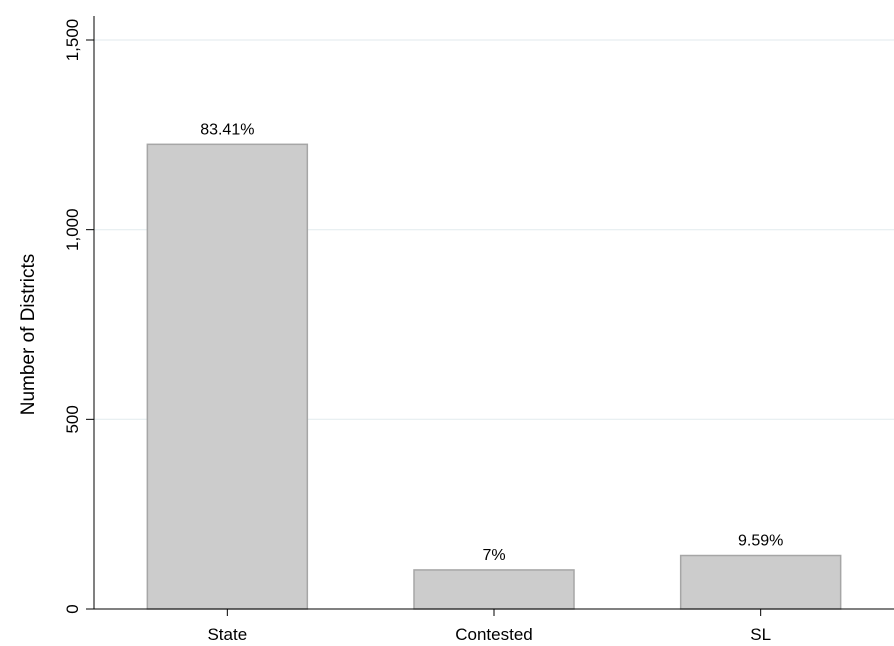 The image size is (894, 646). I want to click on x-ticks: State Contested SL, so click(489, 626).